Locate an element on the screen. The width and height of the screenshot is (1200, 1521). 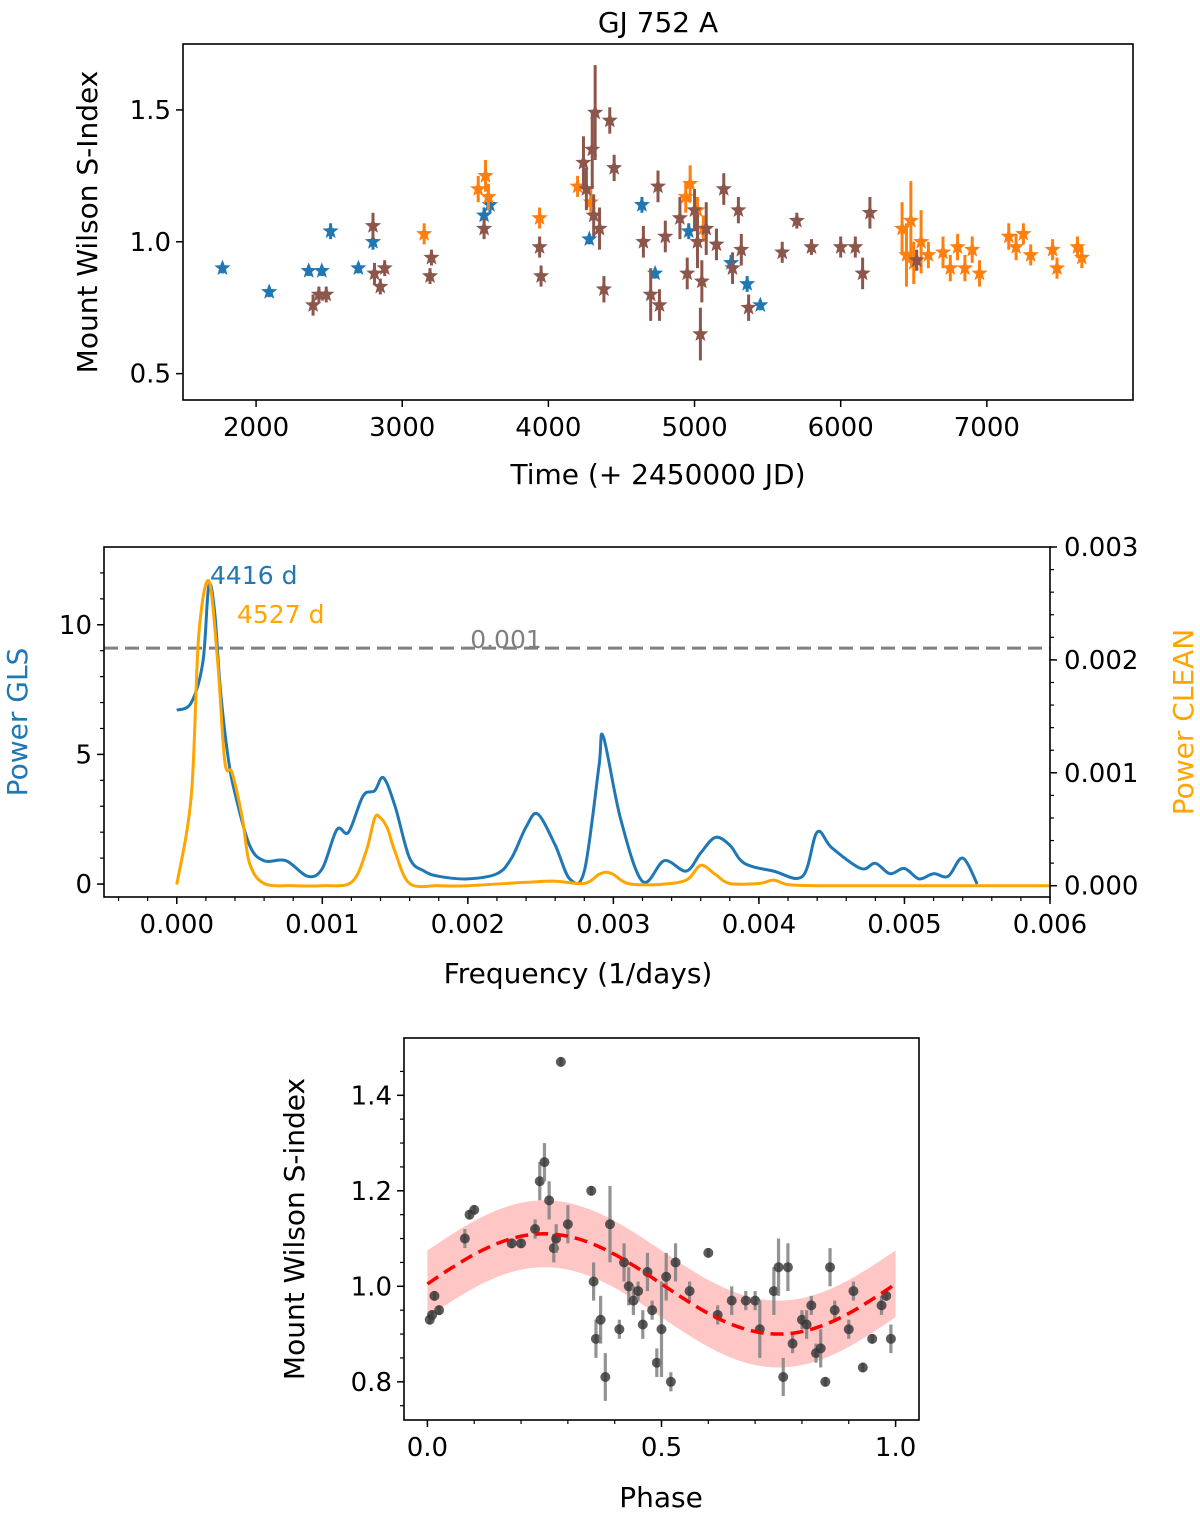
p2-y-left-tick-label: 10 is located at coordinates (75, 626).